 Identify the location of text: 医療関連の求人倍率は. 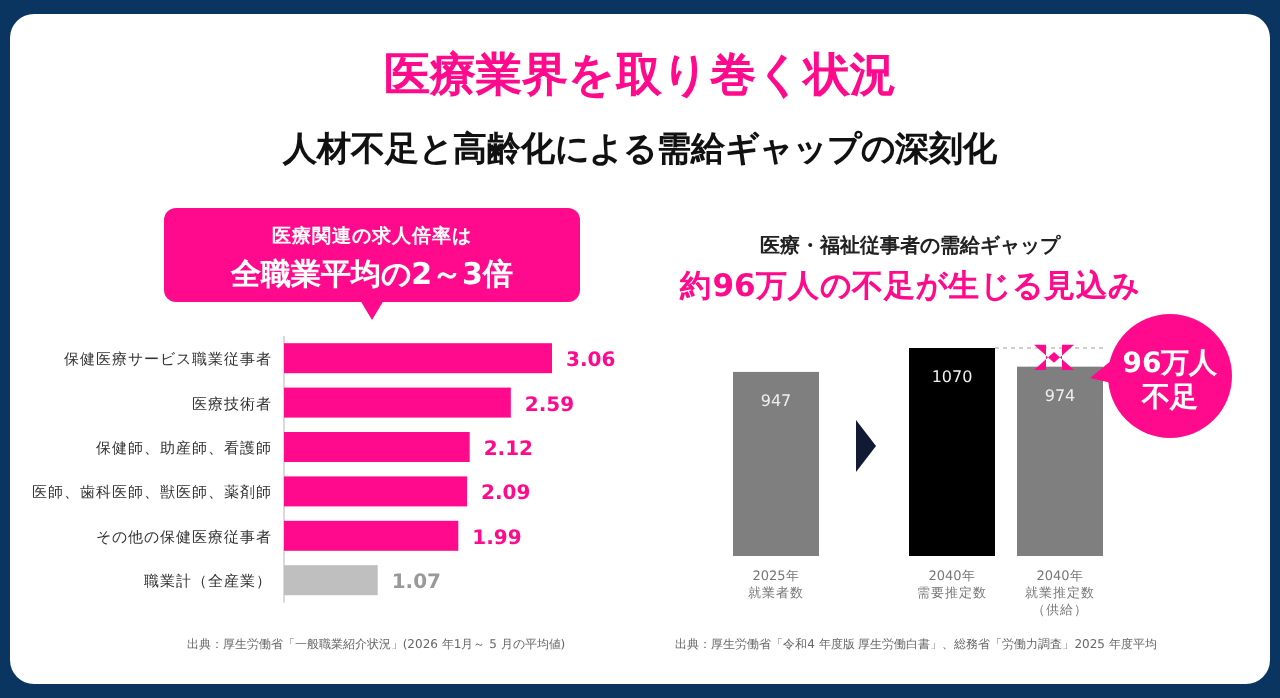
(372, 236).